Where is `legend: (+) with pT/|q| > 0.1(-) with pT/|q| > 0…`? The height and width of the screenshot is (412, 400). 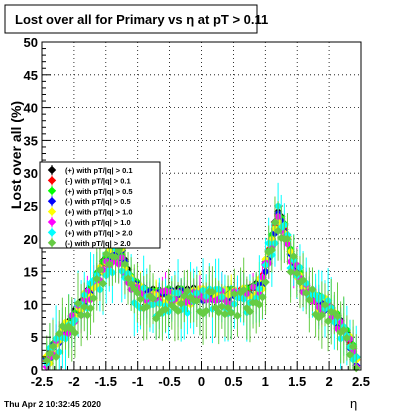 legend: (+) with pT/|q| > 0.1(-) with pT/|q| > 0… is located at coordinates (100, 205).